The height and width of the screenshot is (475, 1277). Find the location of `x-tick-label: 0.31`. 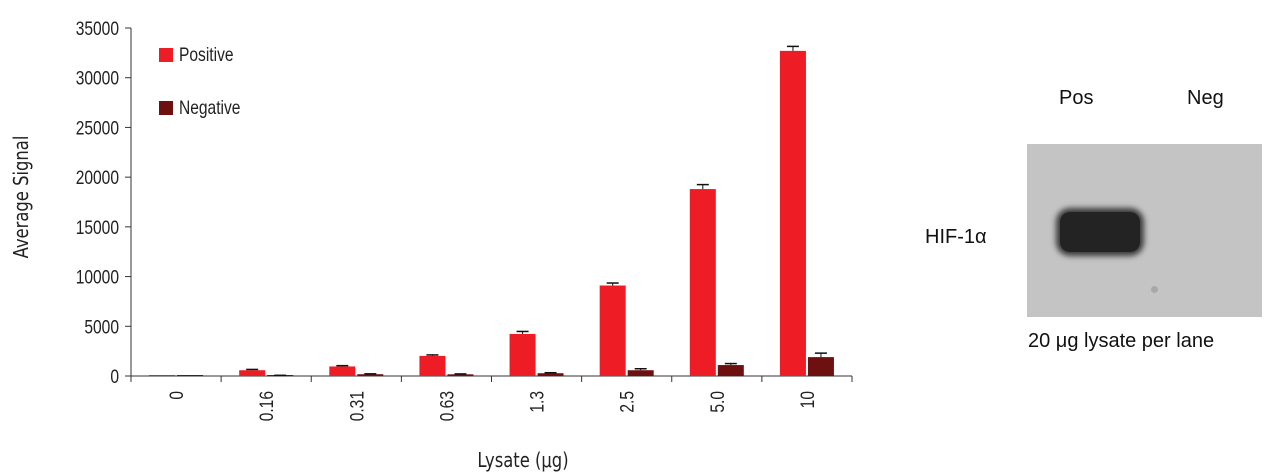

x-tick-label: 0.31 is located at coordinates (357, 406).